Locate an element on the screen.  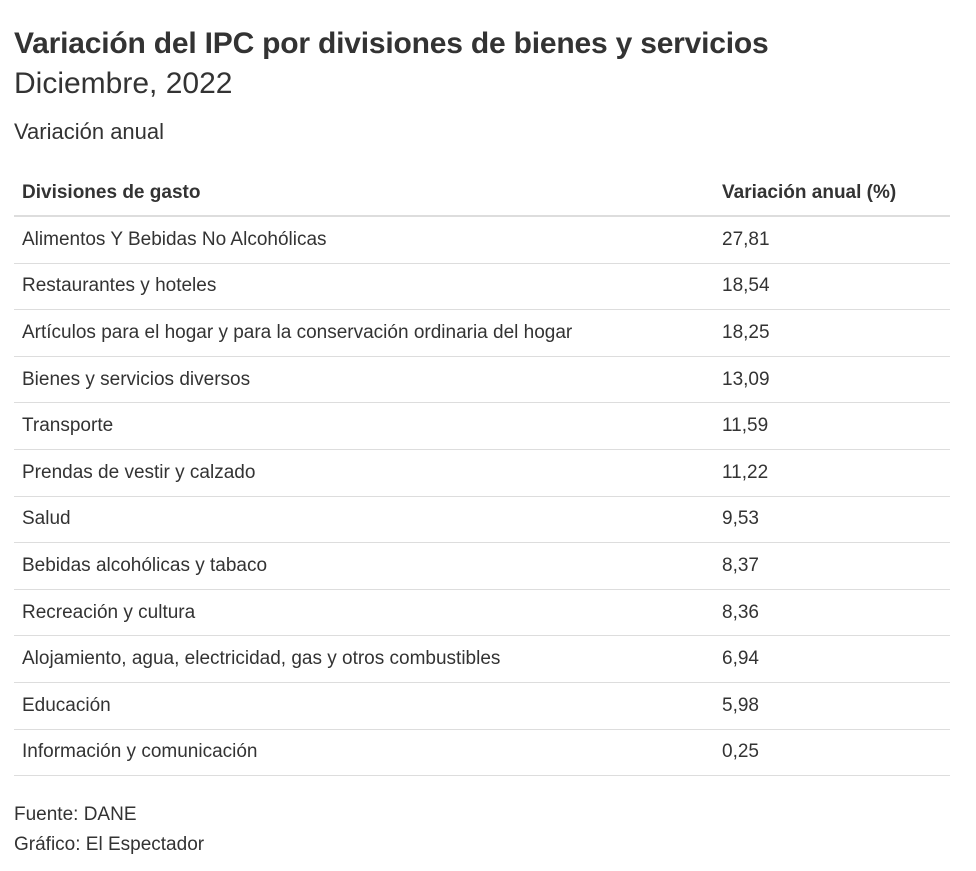
cell-division: Recreación y cultura is located at coordinates (364, 613).